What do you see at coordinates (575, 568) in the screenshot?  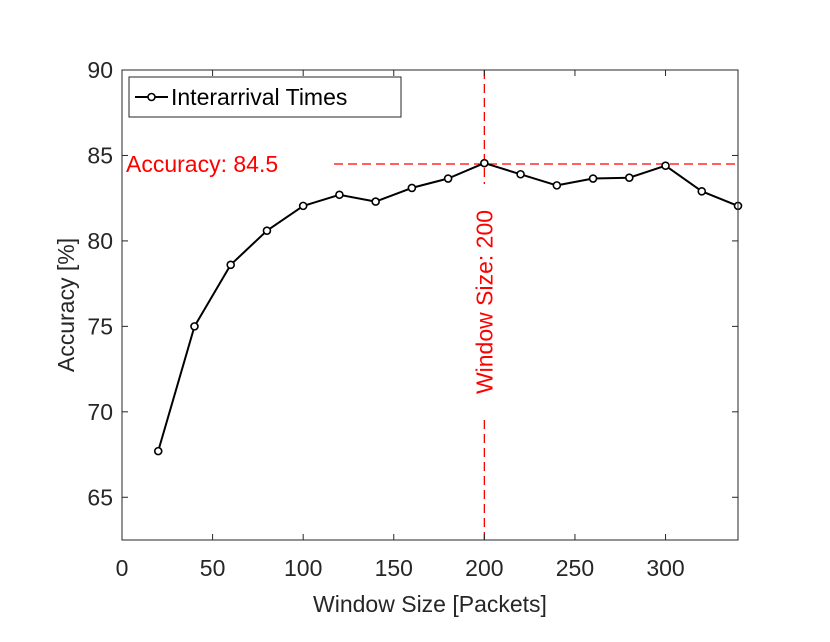 I see `x-tick-label: 250` at bounding box center [575, 568].